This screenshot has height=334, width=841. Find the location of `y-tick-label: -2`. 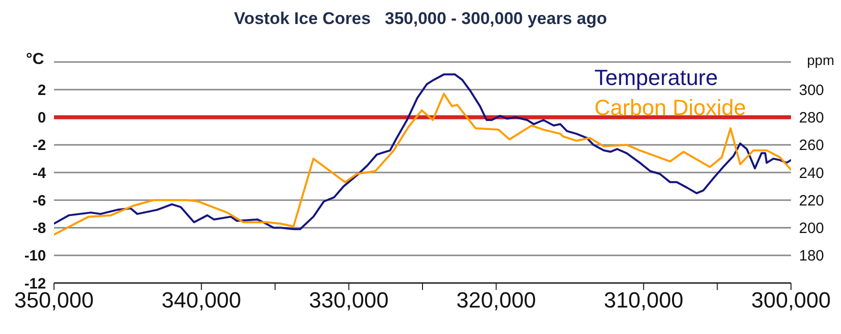

y-tick-label: -2 is located at coordinates (39, 145).